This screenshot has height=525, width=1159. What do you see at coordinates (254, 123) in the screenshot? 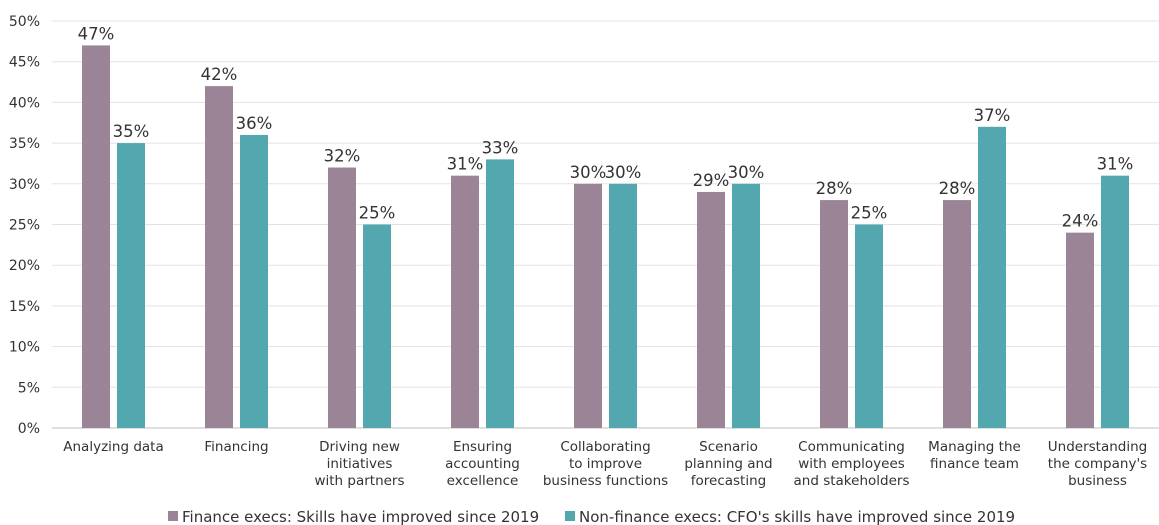
I see `data-label: 36%` at bounding box center [254, 123].